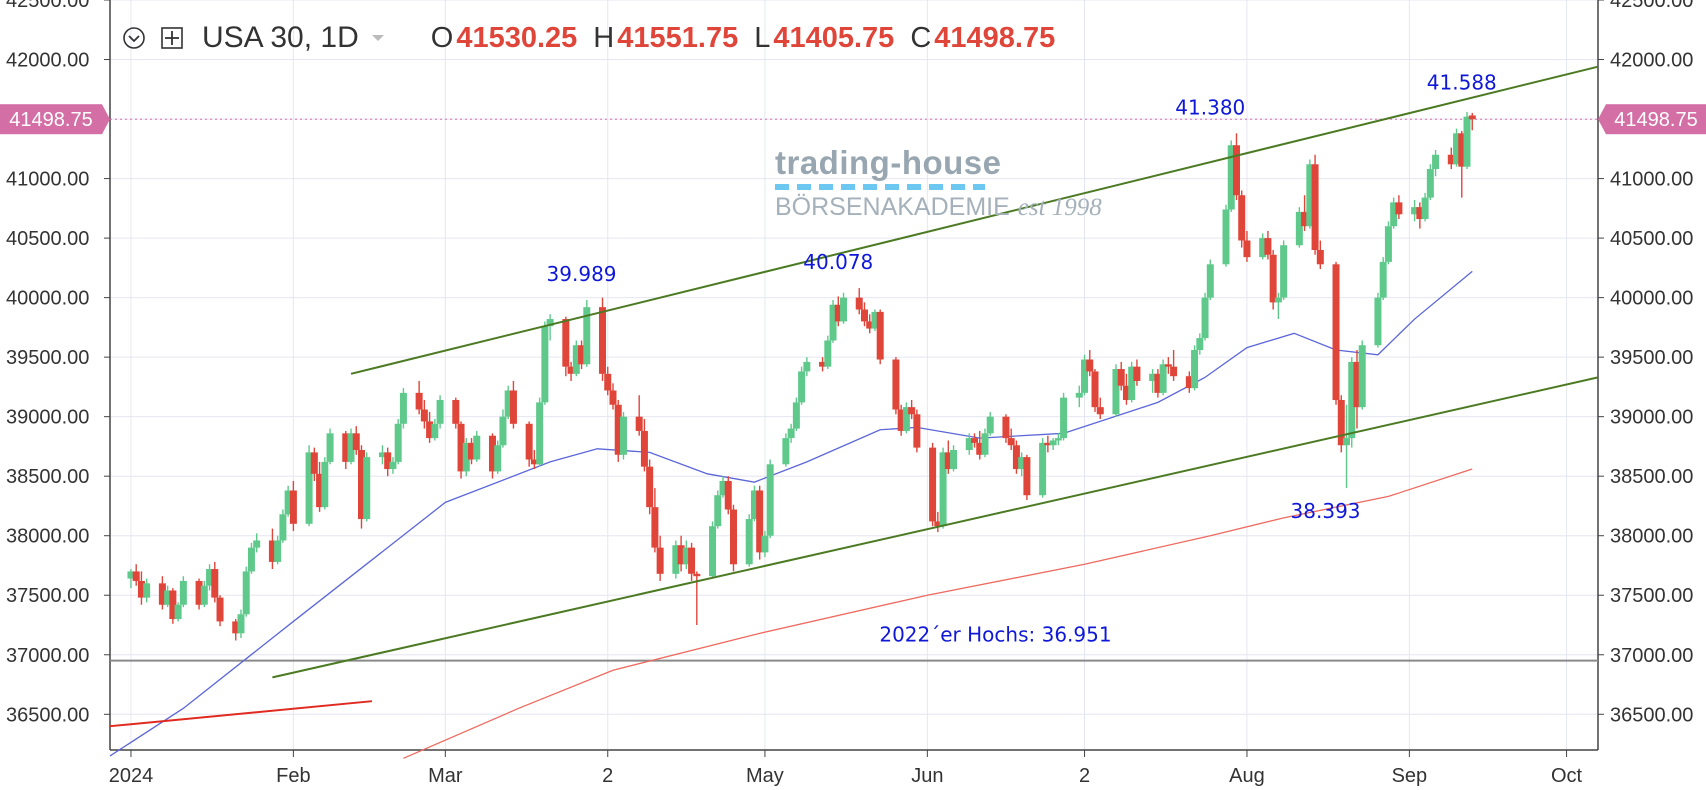 Image resolution: width=1706 pixels, height=790 pixels. What do you see at coordinates (106, 119) in the screenshot?
I see `price-tag-arrow` at bounding box center [106, 119].